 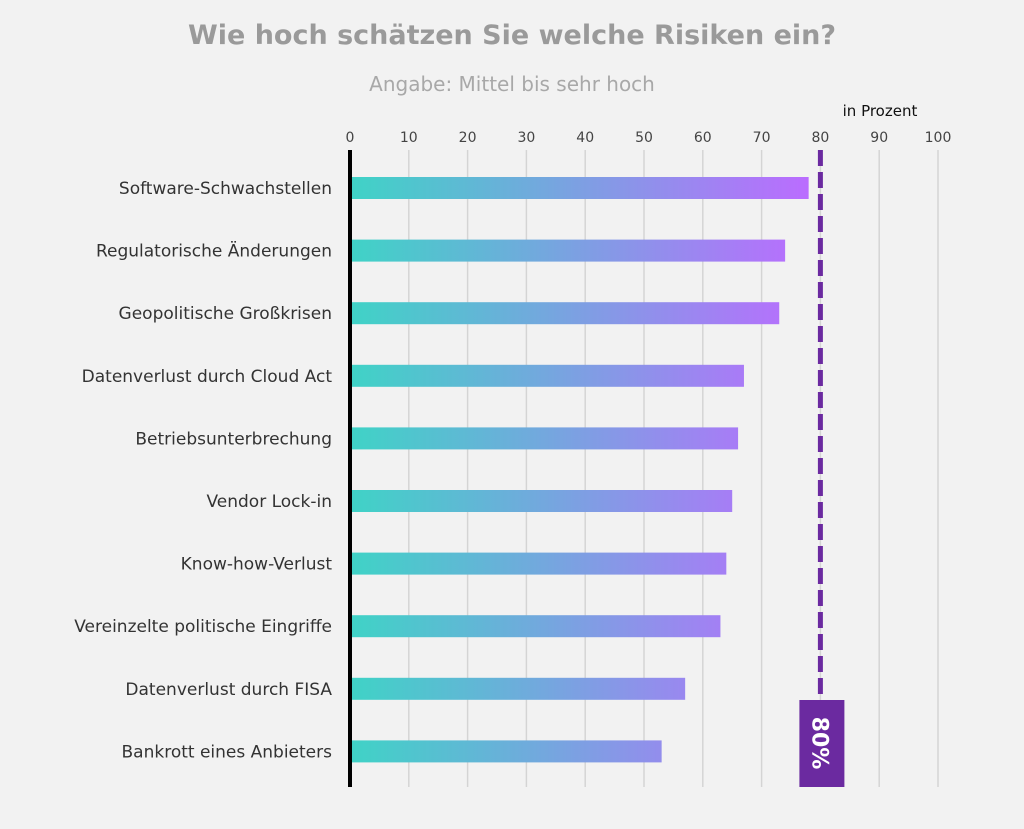 What do you see at coordinates (820, 138) in the screenshot?
I see `x-tick-label: 80` at bounding box center [820, 138].